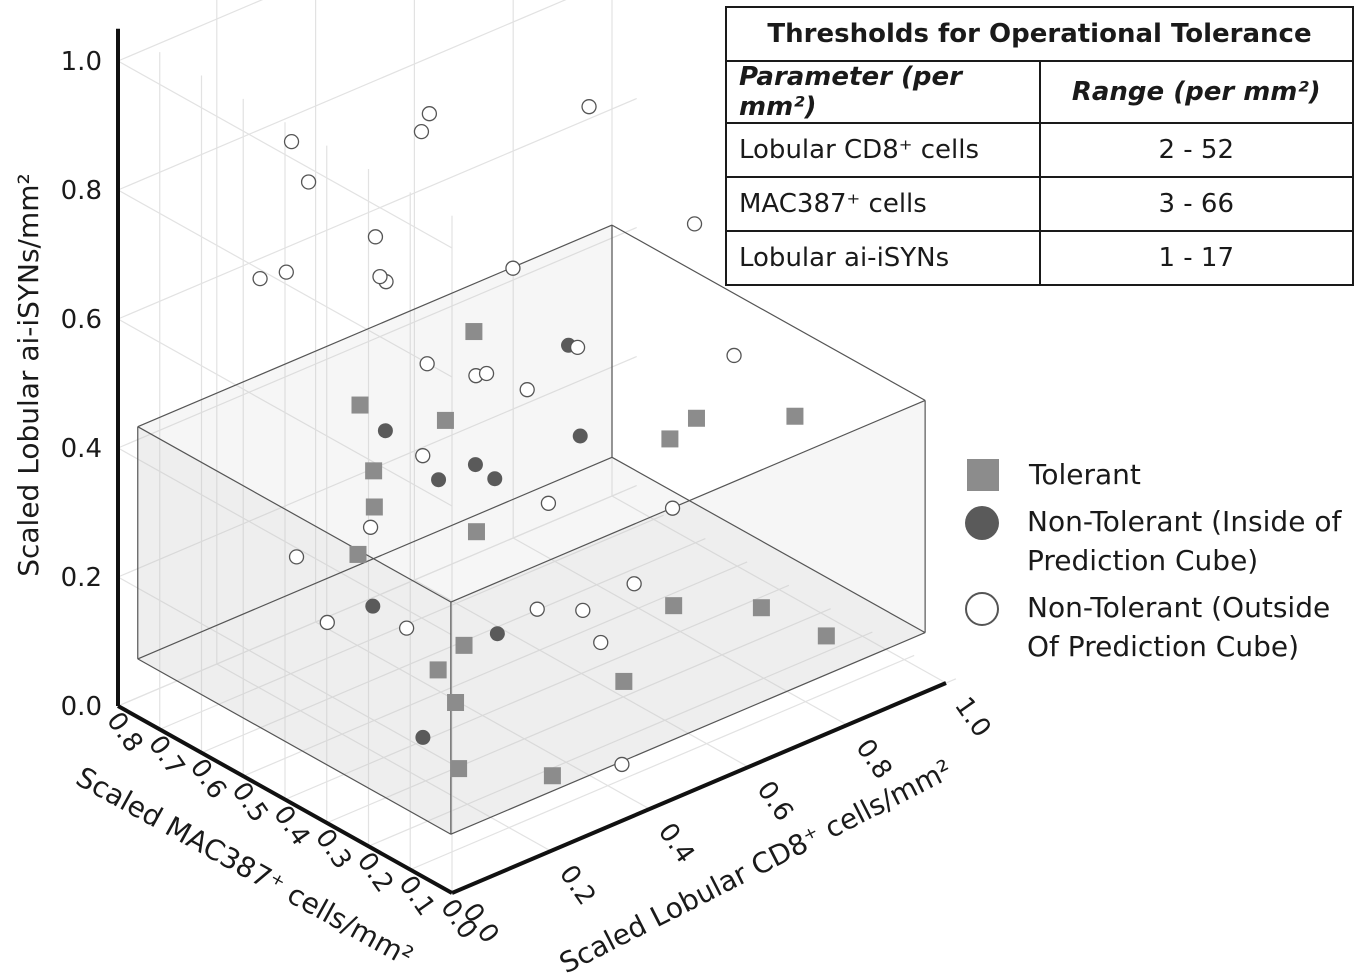 The height and width of the screenshot is (975, 1365). Describe the element at coordinates (755, 864) in the screenshot. I see `x-axis-title: Scaled Lobular CD8⁺ cells/mm²` at that location.